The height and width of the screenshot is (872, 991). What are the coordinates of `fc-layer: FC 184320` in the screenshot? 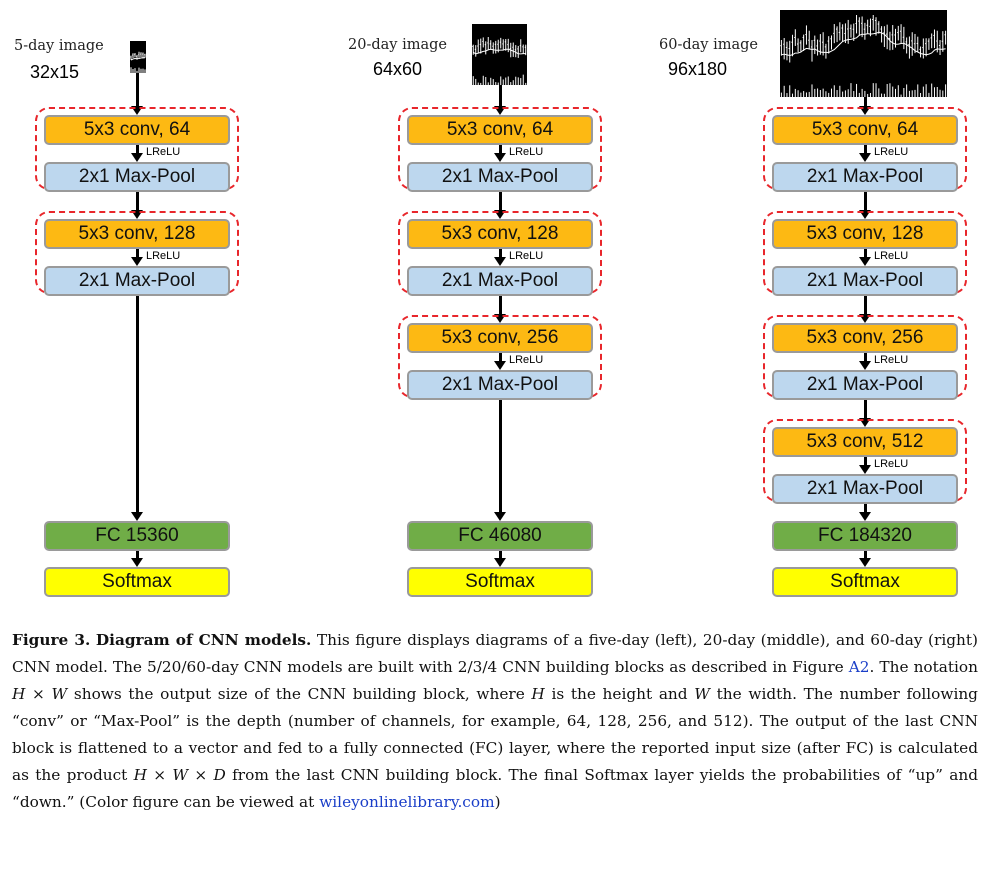 It's located at (865, 536).